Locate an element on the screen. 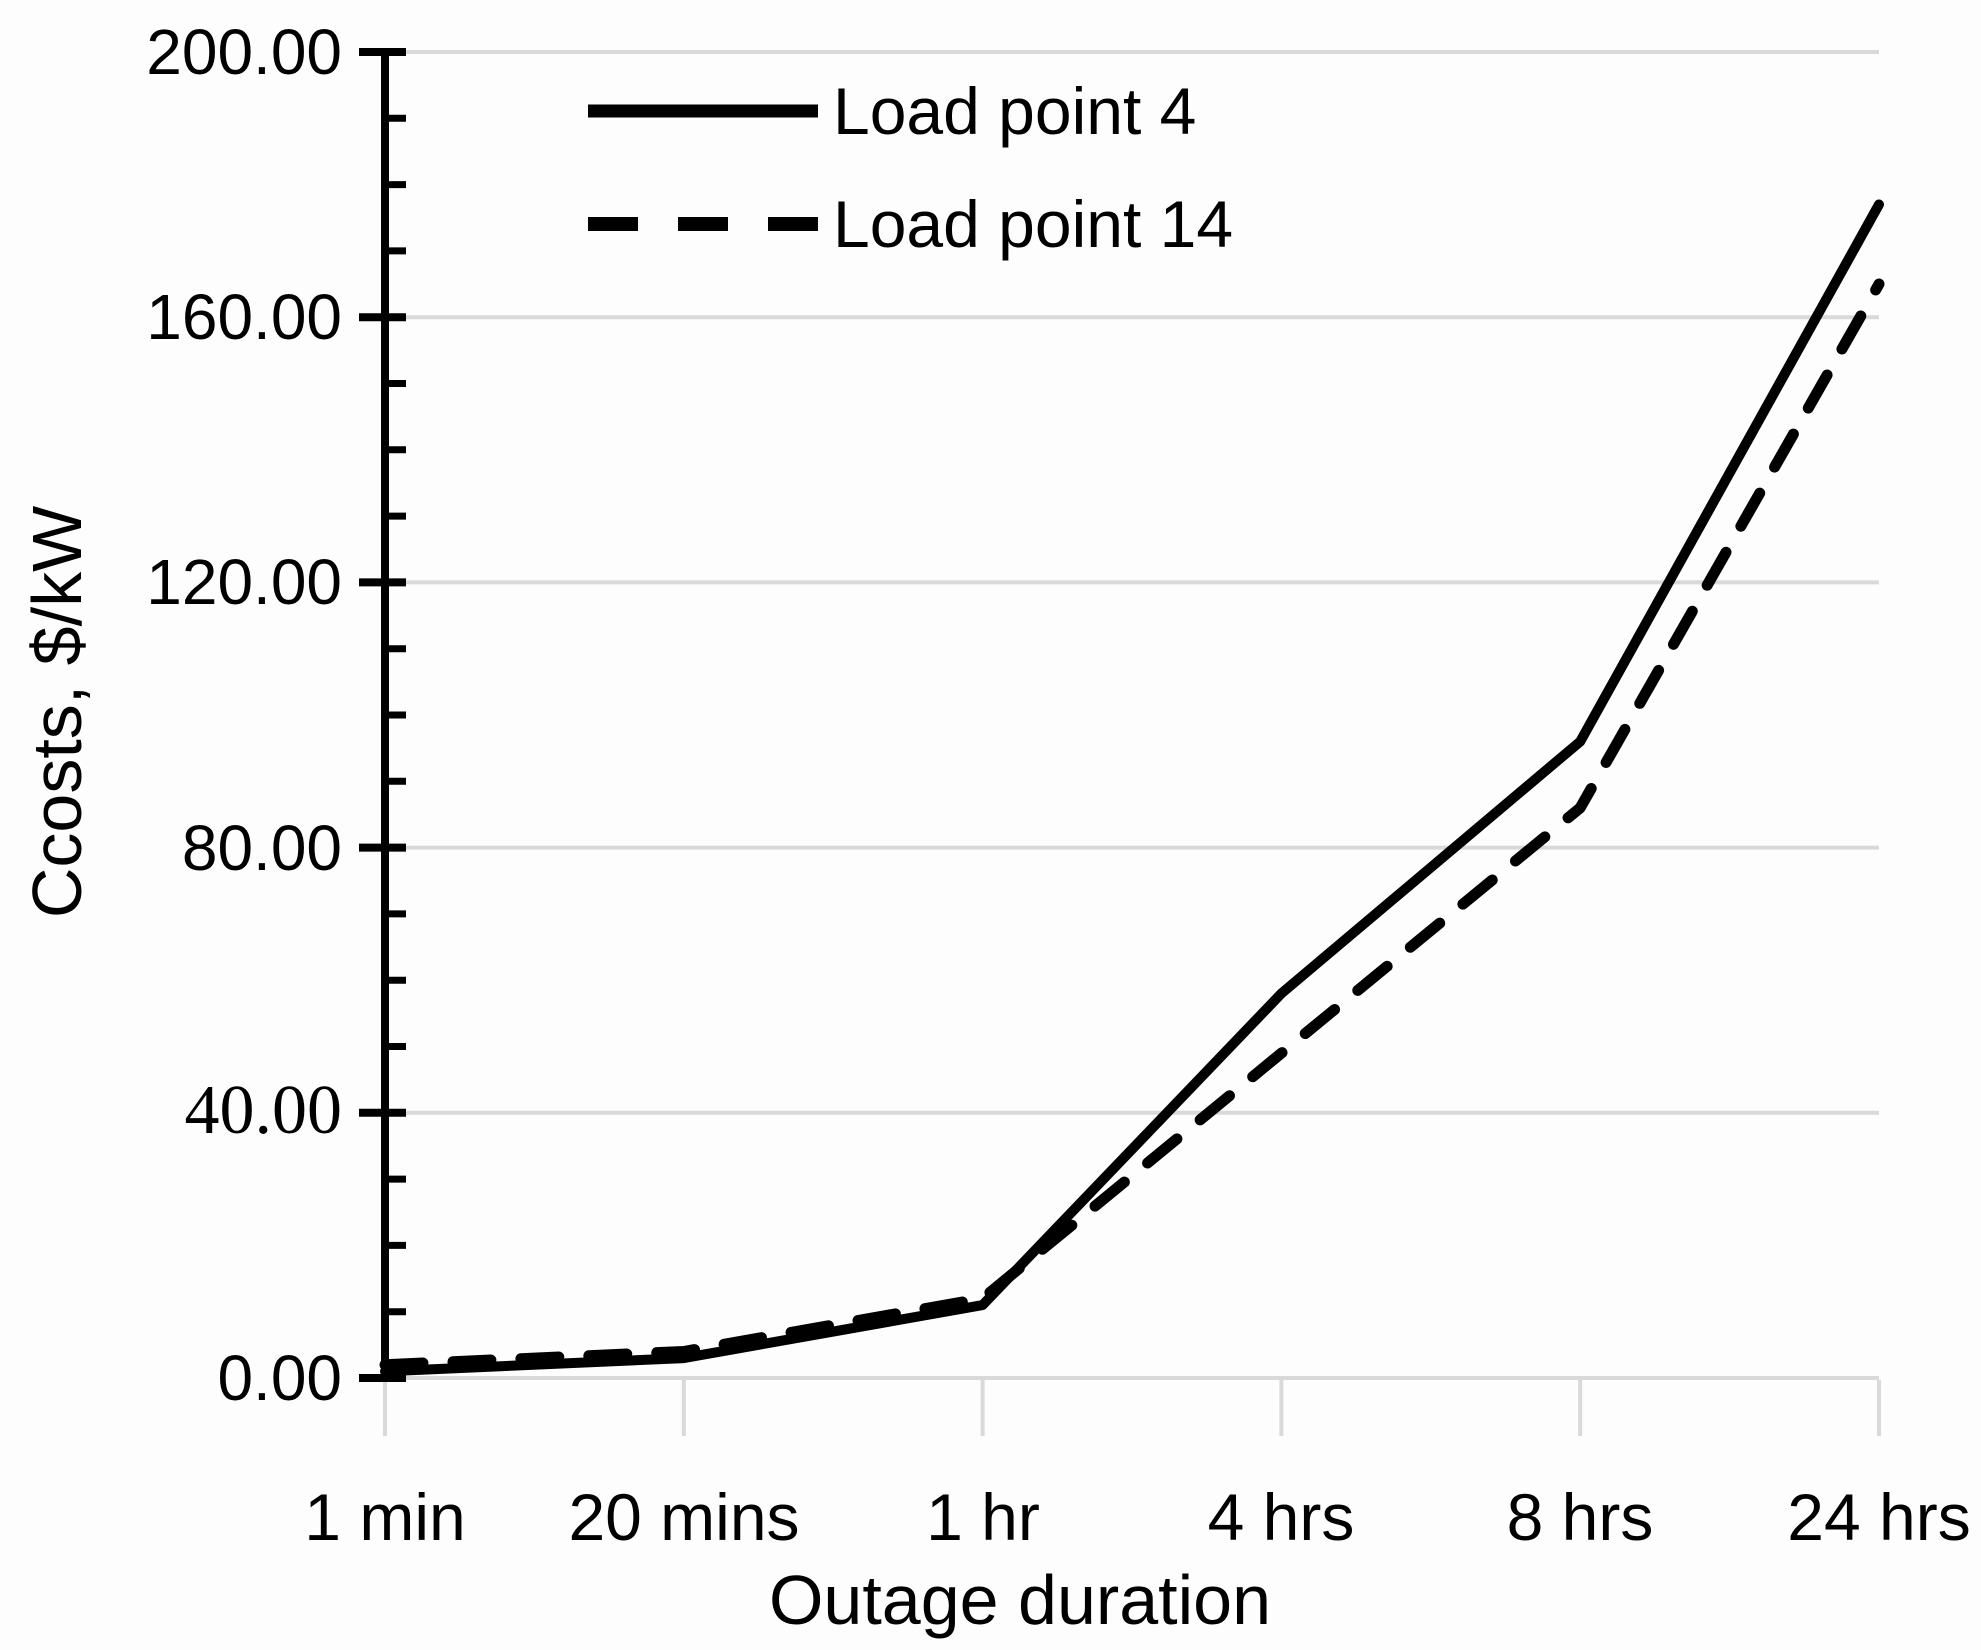  x-axis-tick-label: 4 hrs is located at coordinates (1281, 1517).